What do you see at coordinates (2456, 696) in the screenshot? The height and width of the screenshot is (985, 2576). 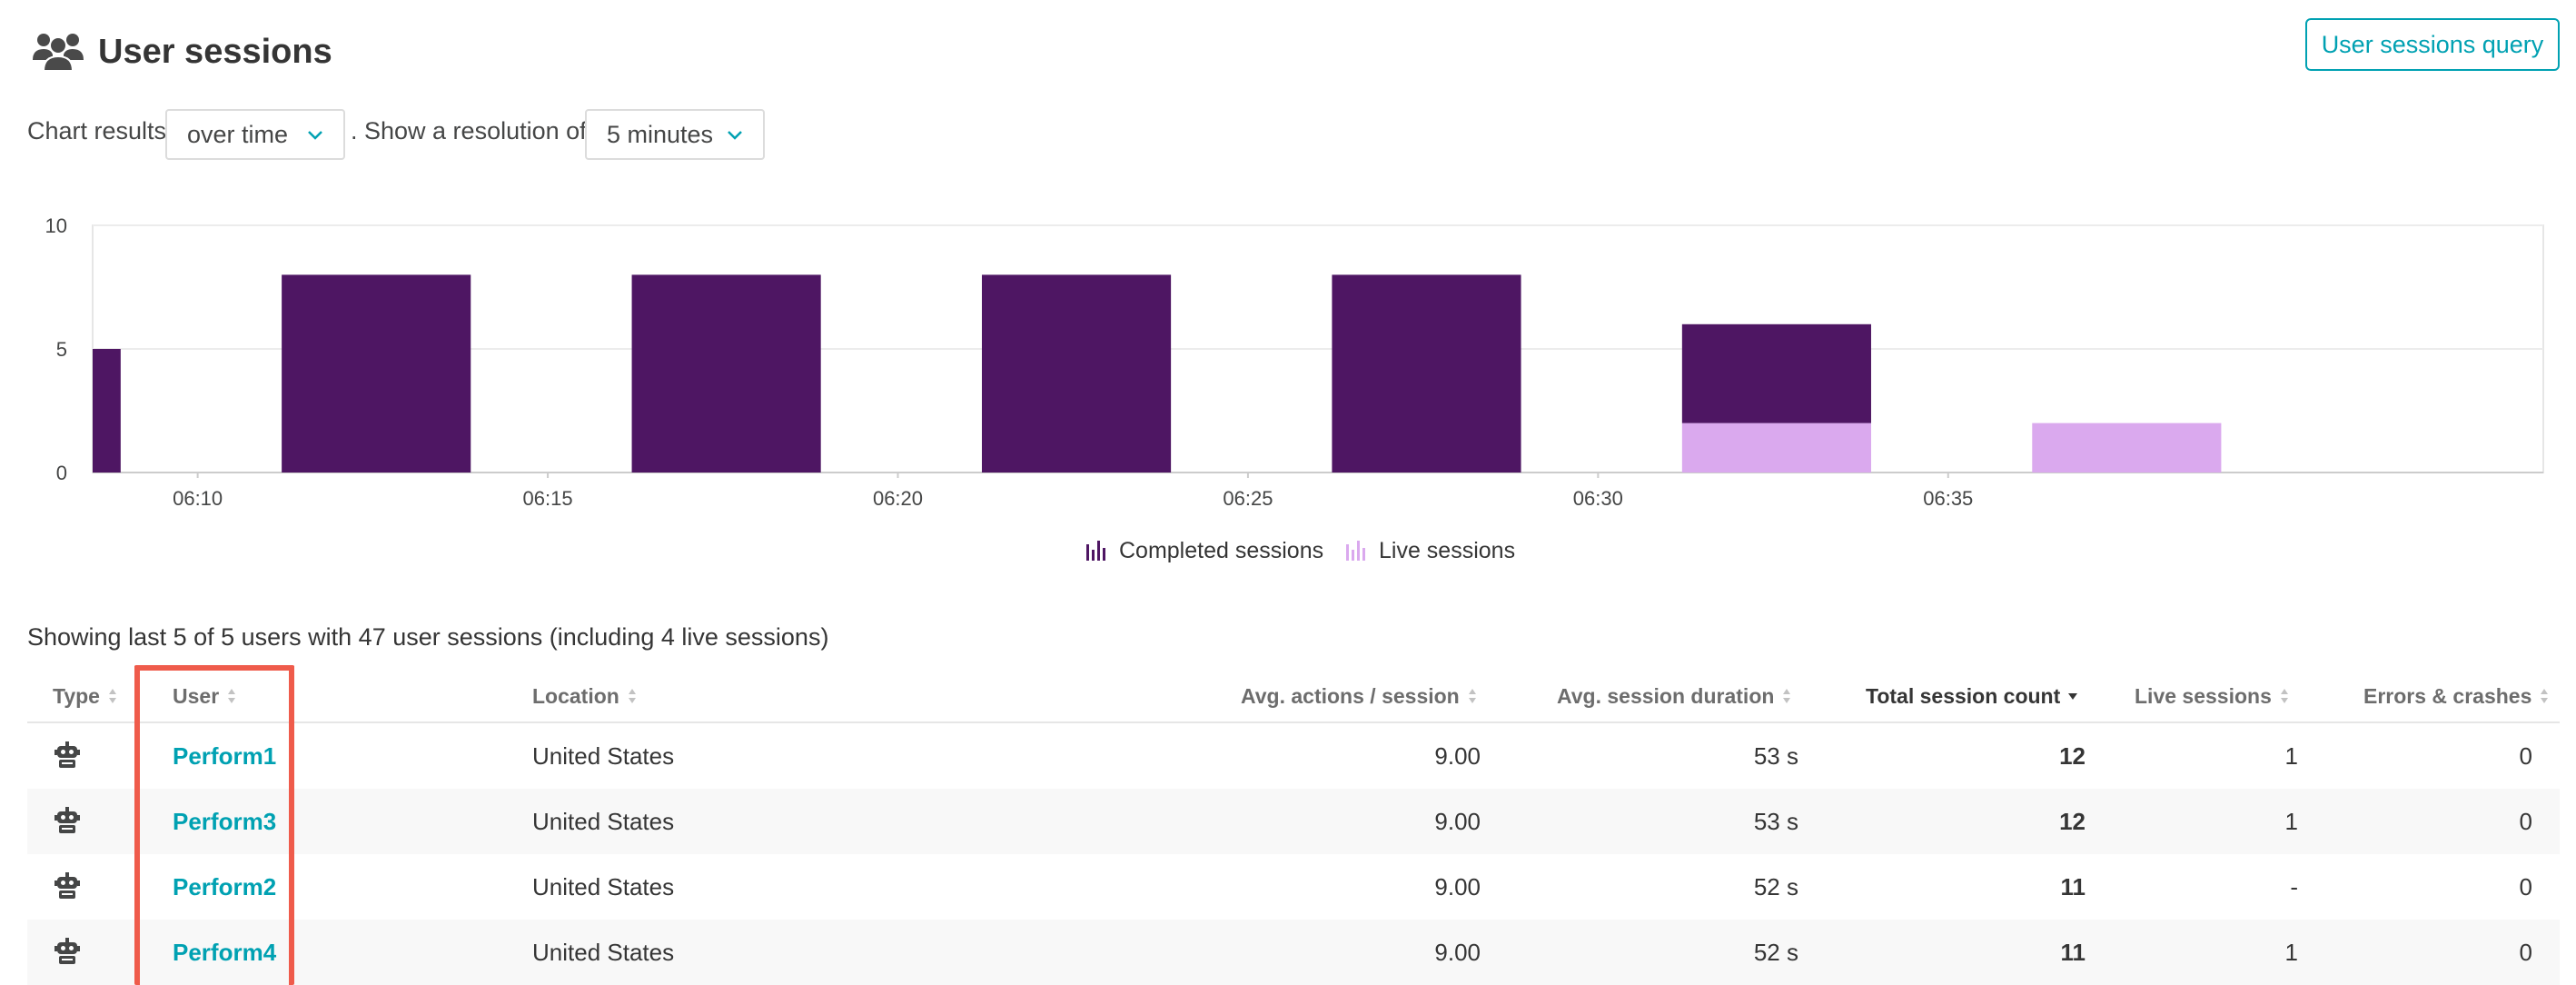 I see `column-header-errors: Errors & crashes` at bounding box center [2456, 696].